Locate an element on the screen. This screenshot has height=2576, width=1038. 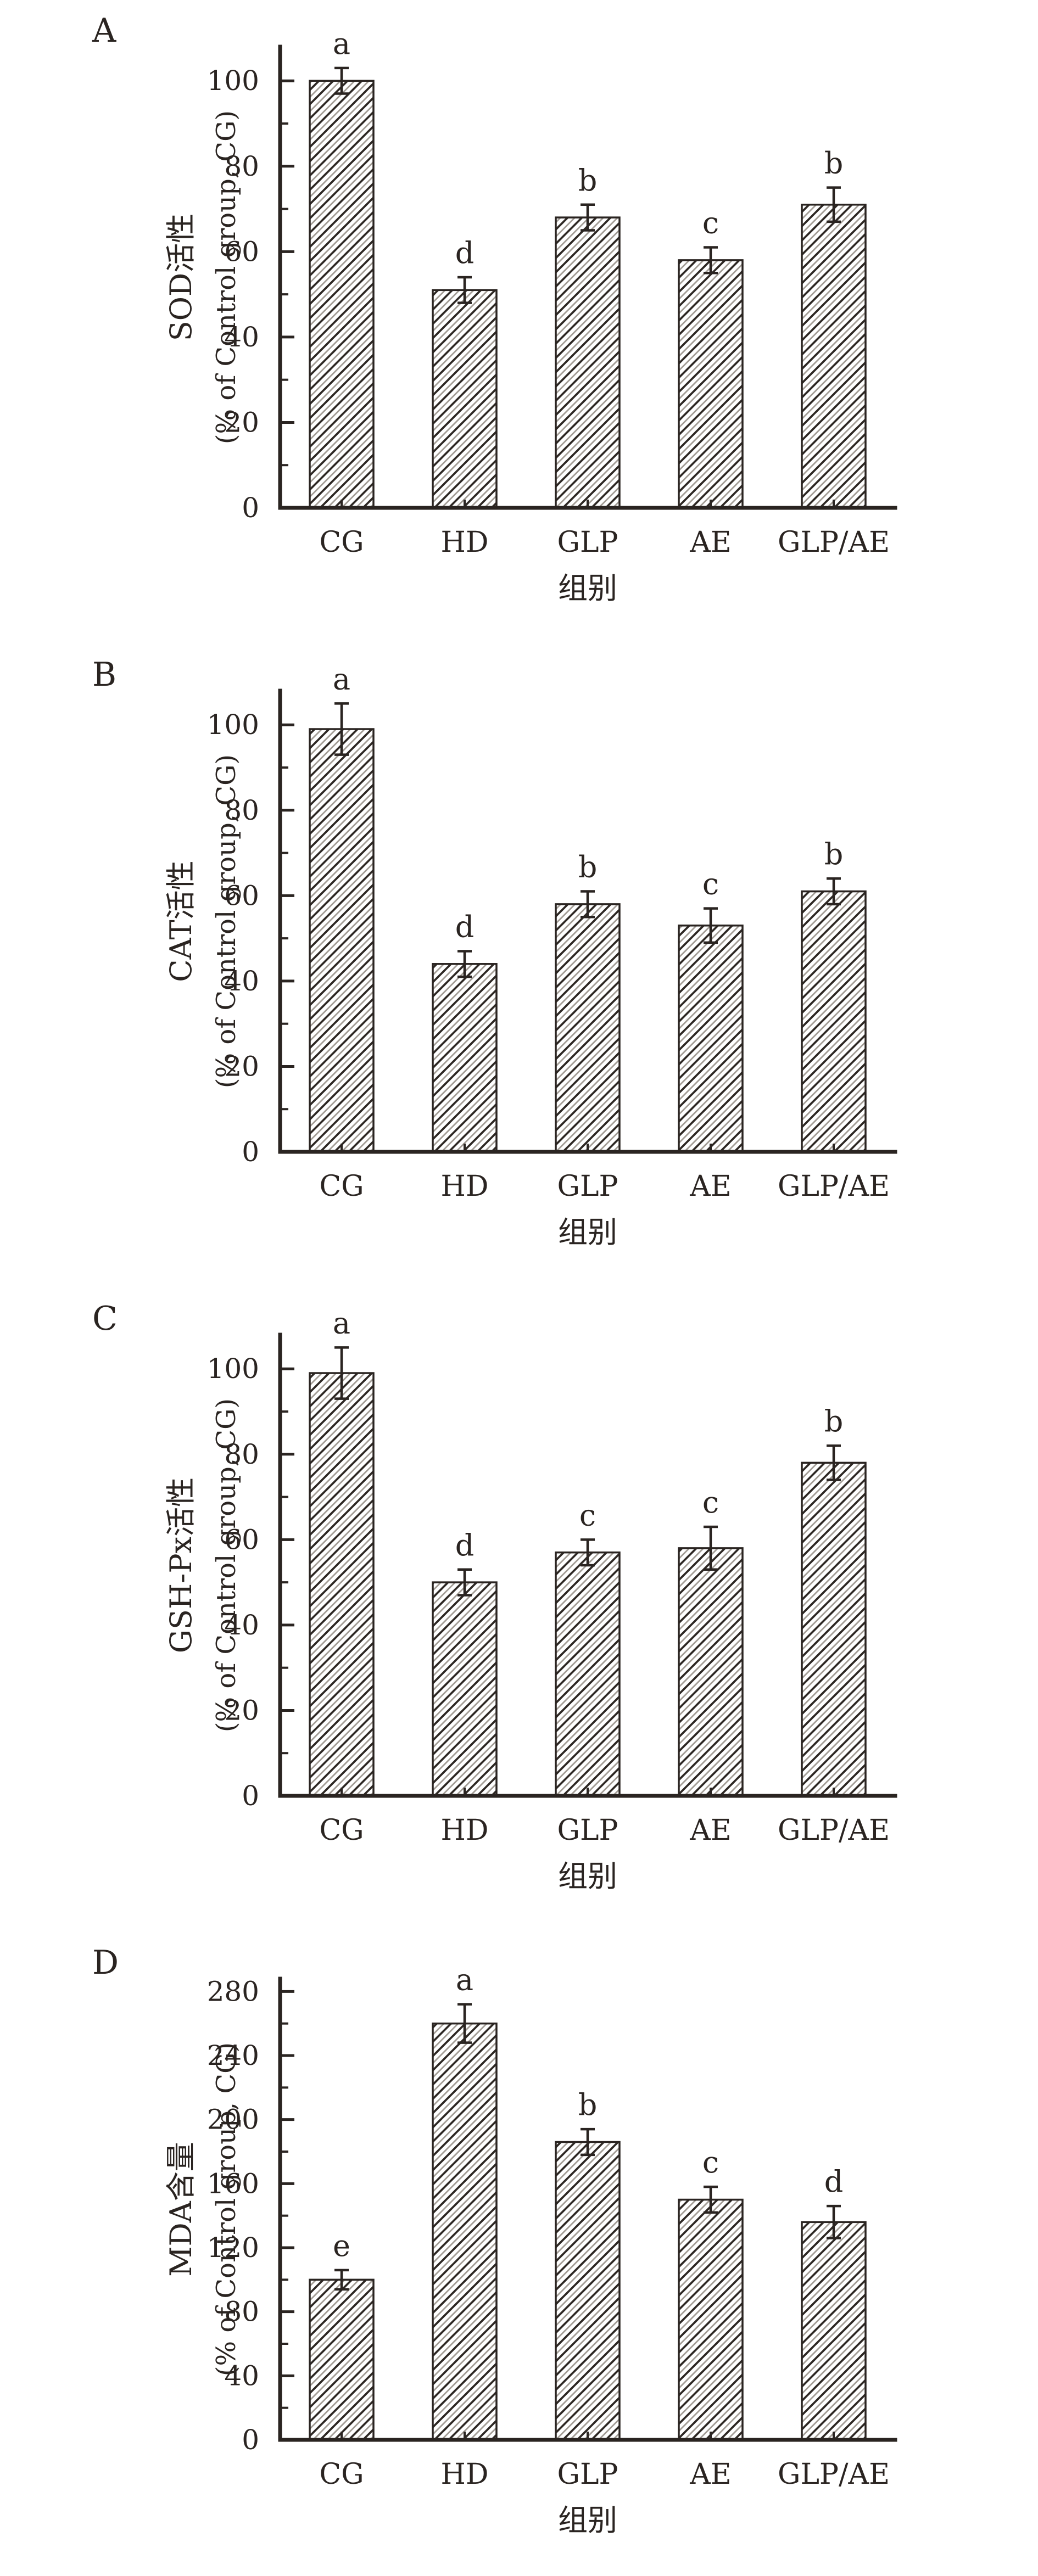
x-category-label-AE: AE is located at coordinates (710, 542).